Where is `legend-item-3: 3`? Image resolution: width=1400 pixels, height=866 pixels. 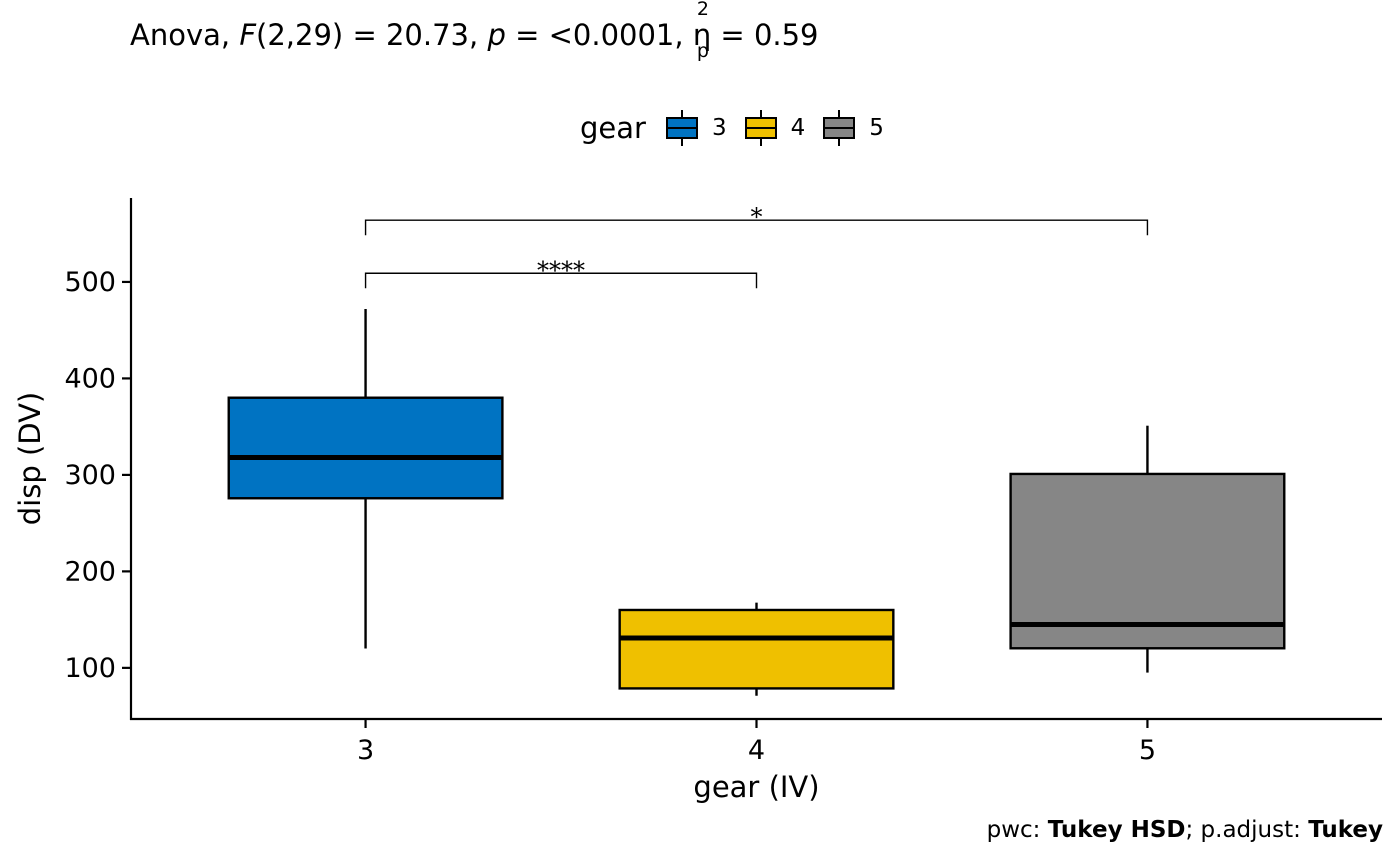 legend-item-3: 3 is located at coordinates (695, 128).